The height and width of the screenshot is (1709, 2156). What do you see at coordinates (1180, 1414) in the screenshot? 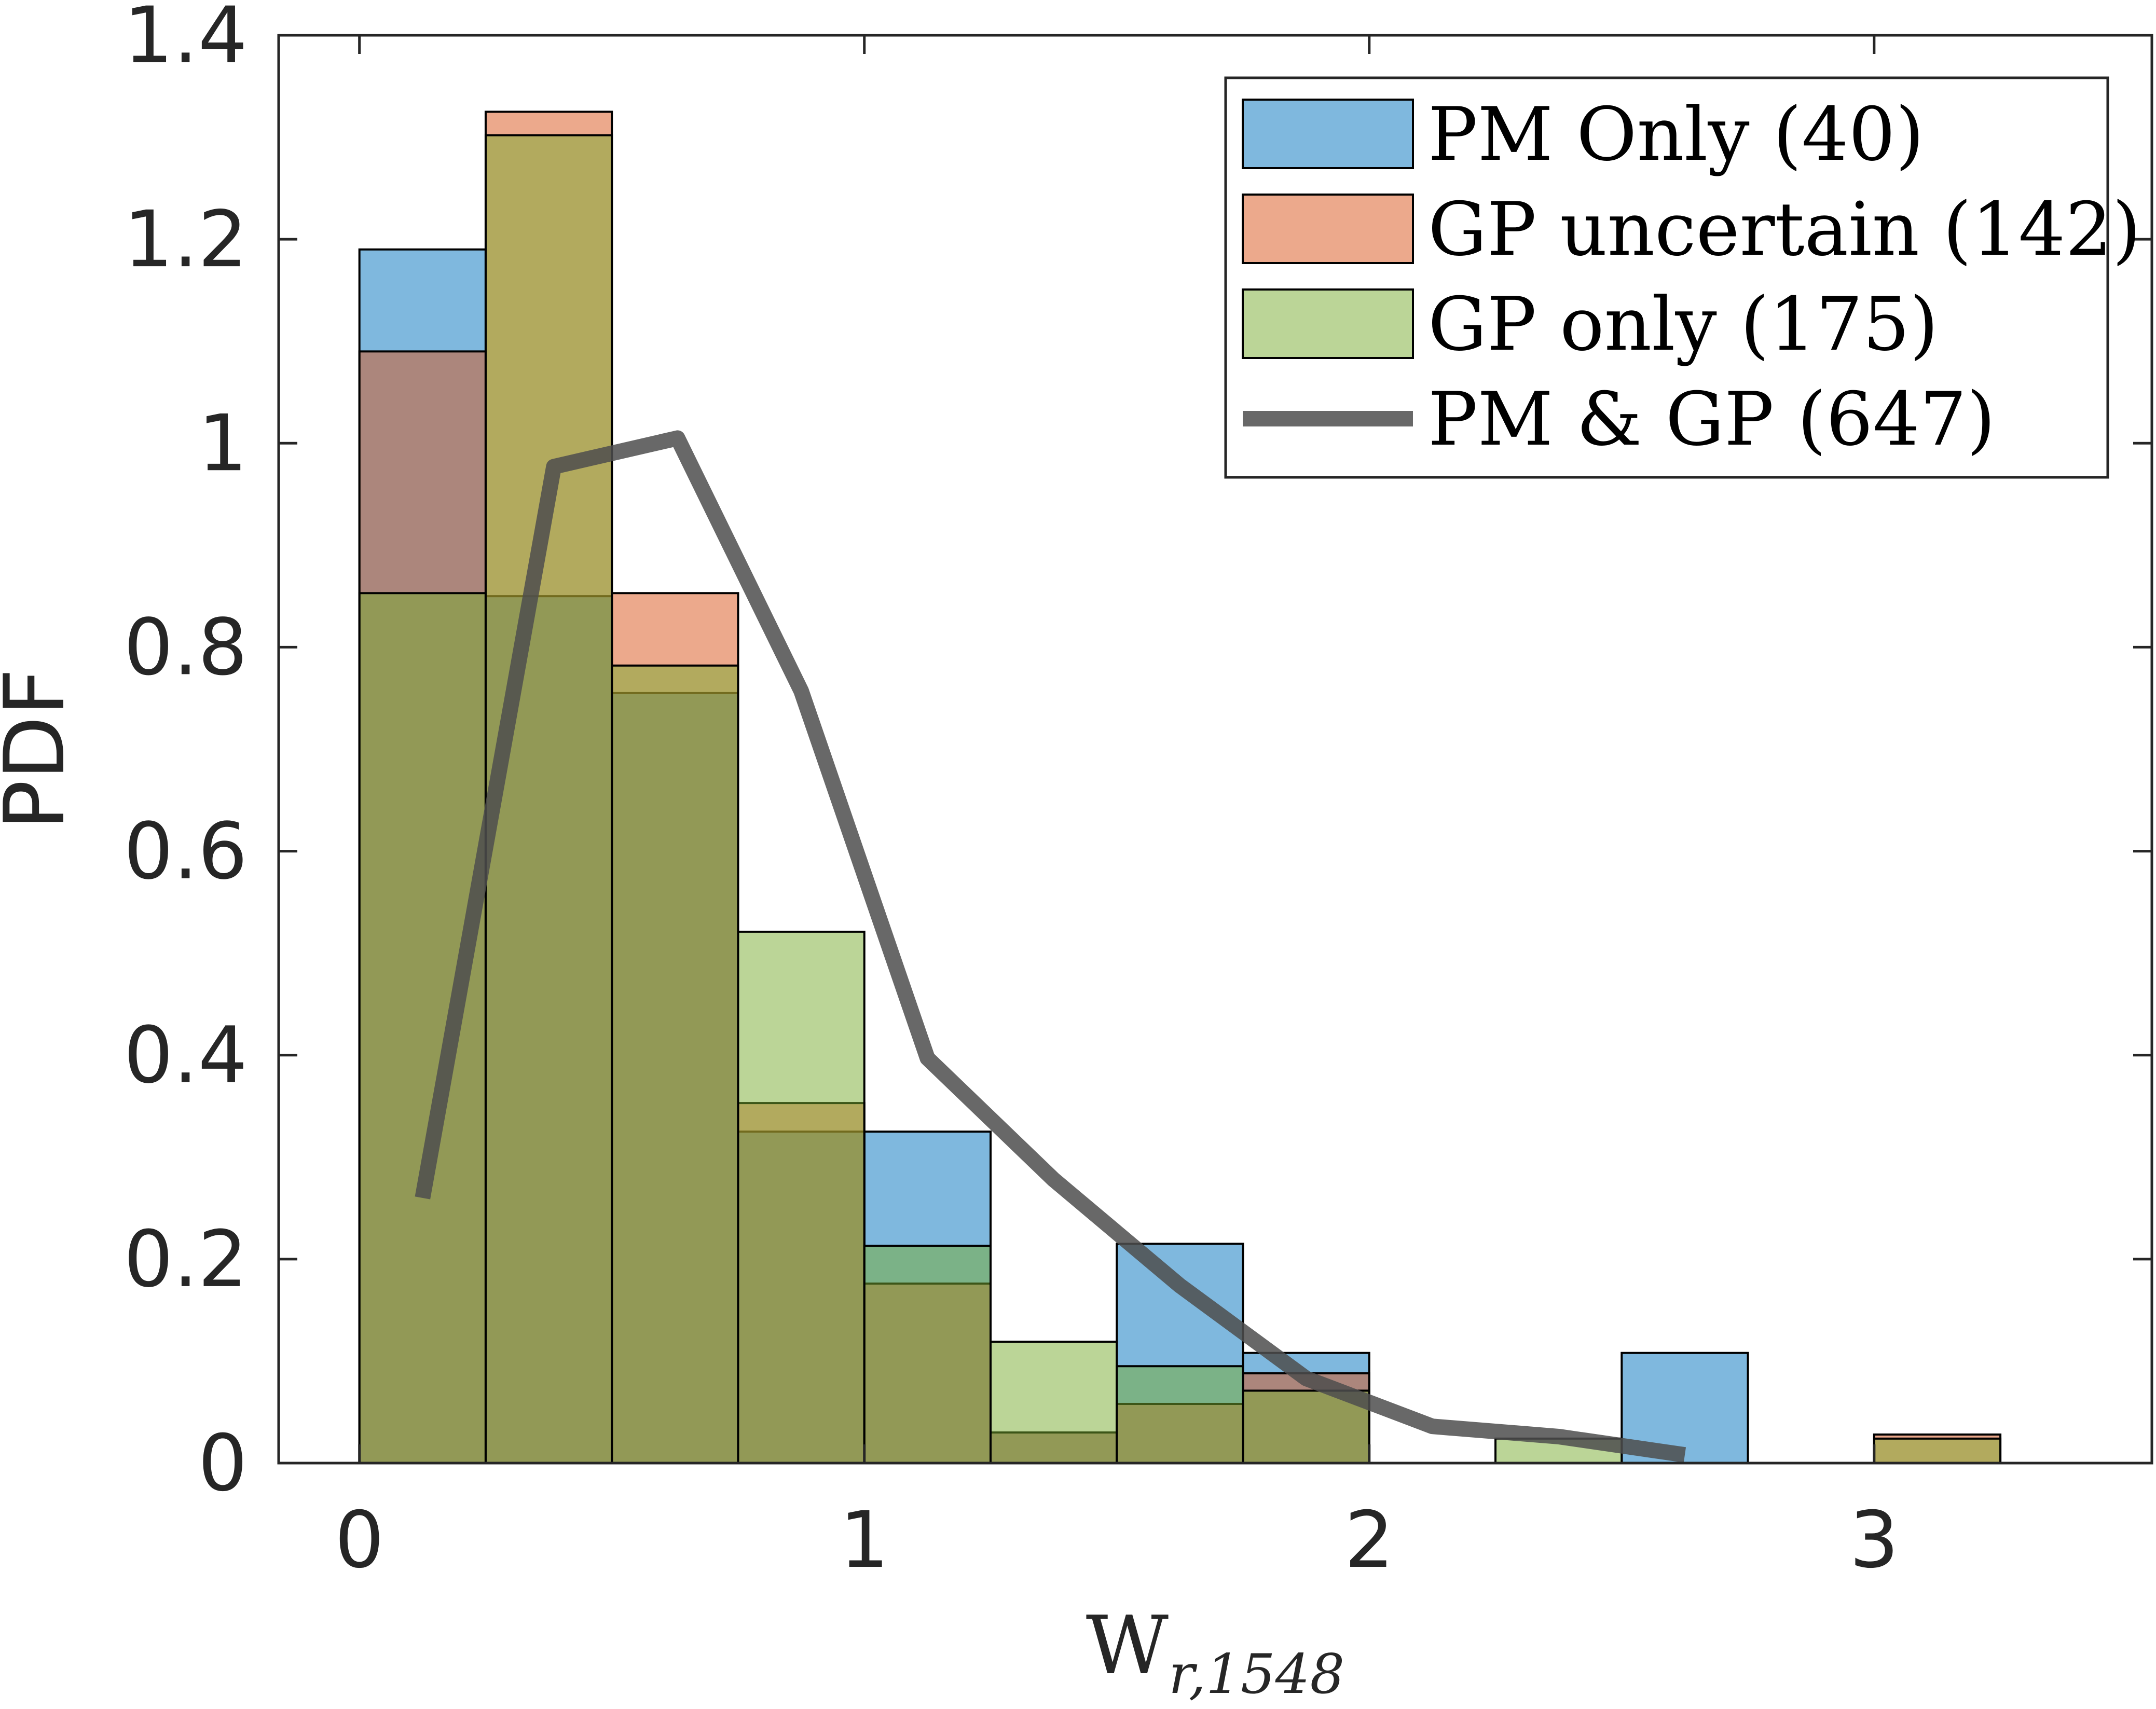
I see `bar-series3-bin7` at bounding box center [1180, 1414].